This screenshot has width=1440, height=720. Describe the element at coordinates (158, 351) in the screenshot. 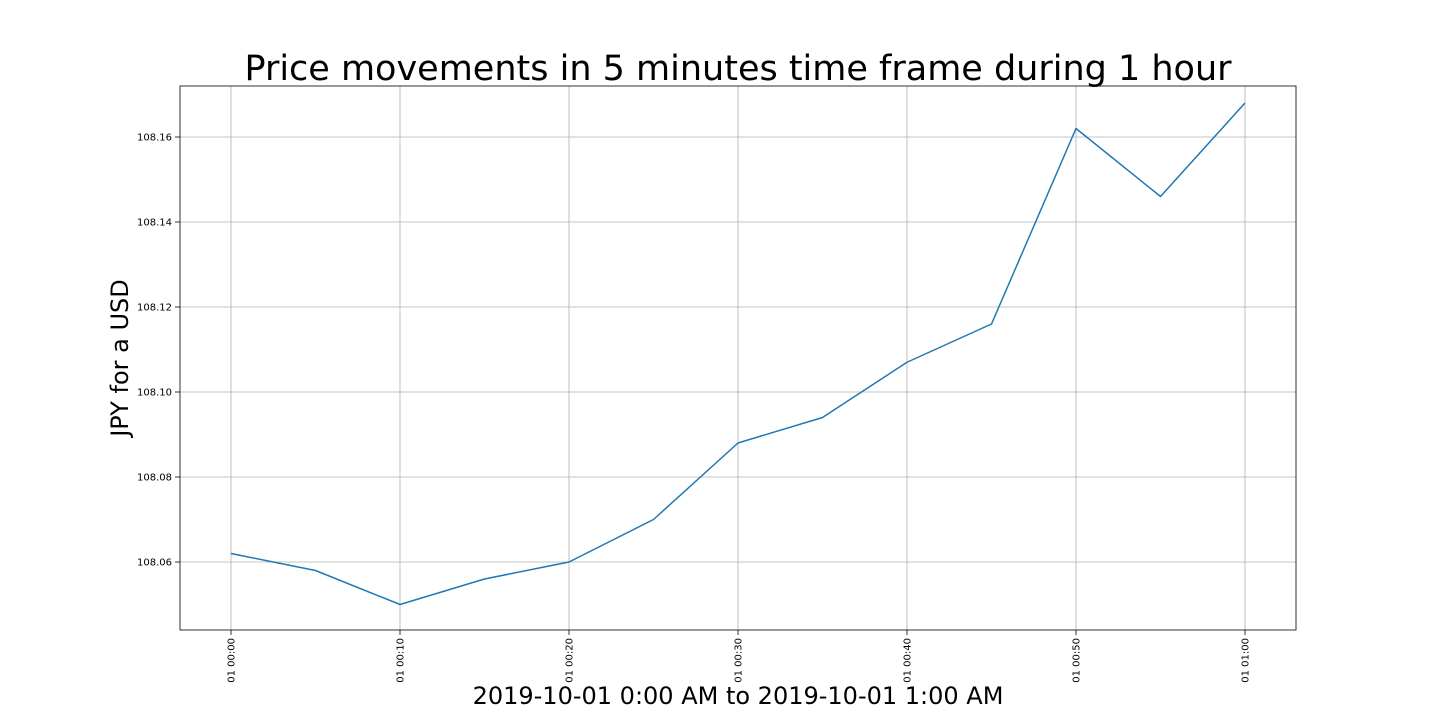

I see `y-axis: 108.06 108.08 108.10 108.12 108.14 108.16` at that location.